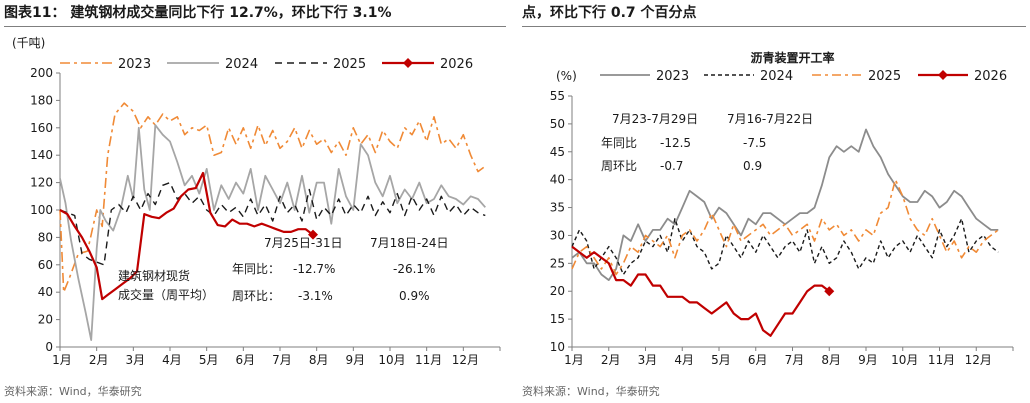 The image size is (1030, 403). What do you see at coordinates (41, 183) in the screenshot?
I see `left-y-tick-label: 120` at bounding box center [41, 183].